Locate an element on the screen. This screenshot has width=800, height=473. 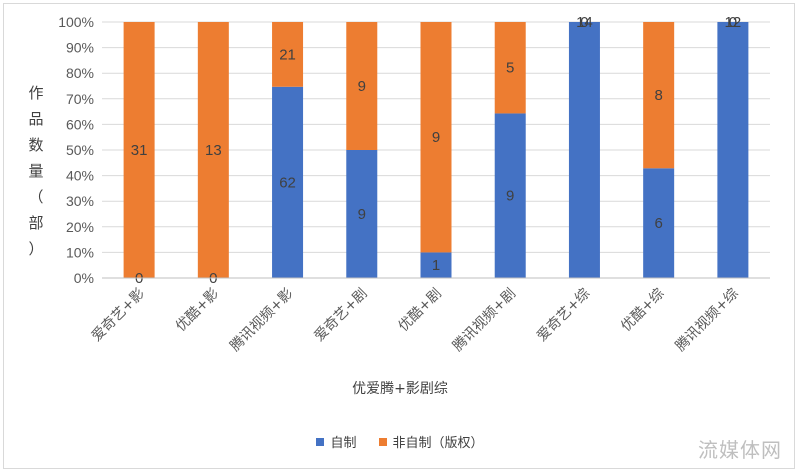
y-axis-title-char: （ is located at coordinates (36, 197).